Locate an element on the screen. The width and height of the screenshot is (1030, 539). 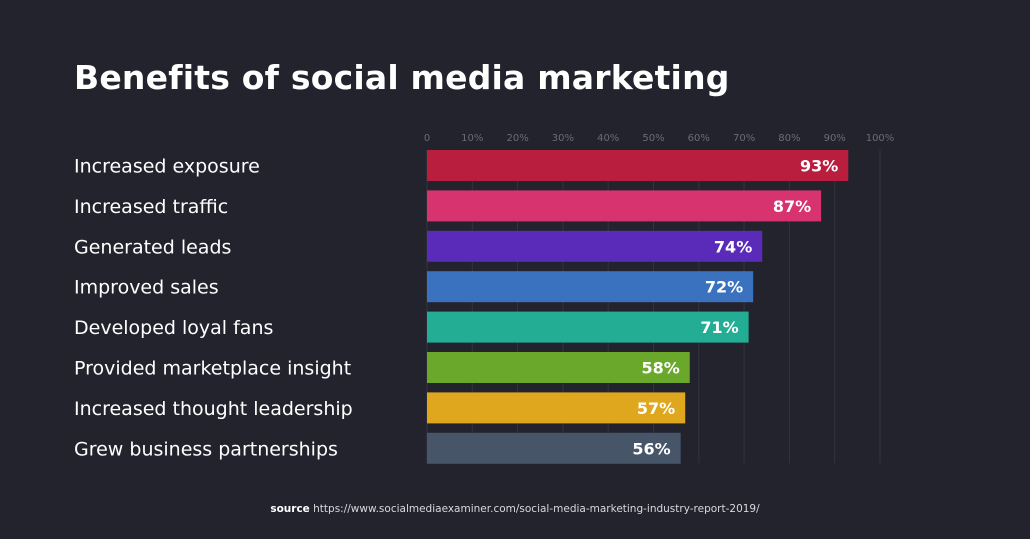
data-label: 74% is located at coordinates (733, 246).